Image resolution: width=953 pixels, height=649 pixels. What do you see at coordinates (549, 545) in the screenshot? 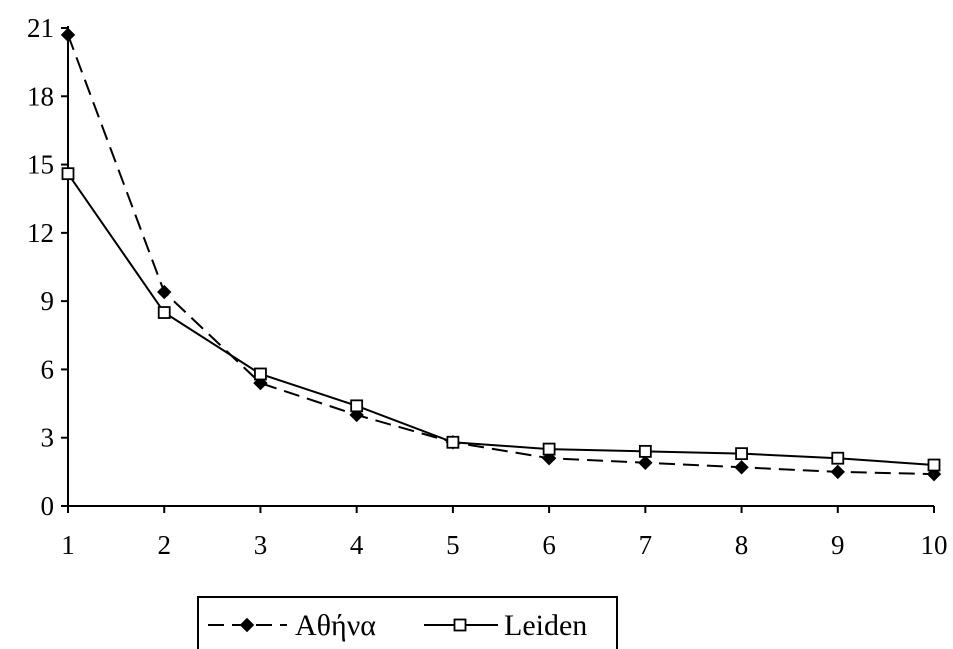
I see `x-tick-label: 6` at bounding box center [549, 545].